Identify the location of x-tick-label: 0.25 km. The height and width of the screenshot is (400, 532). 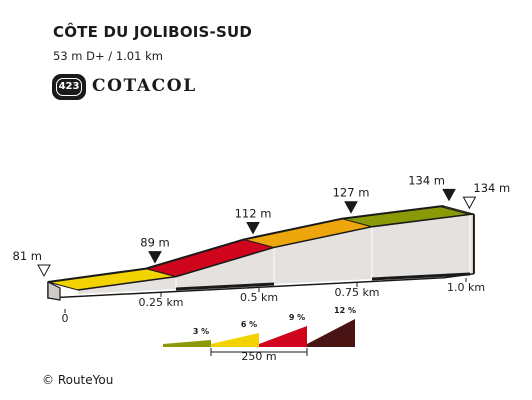
(160, 302).